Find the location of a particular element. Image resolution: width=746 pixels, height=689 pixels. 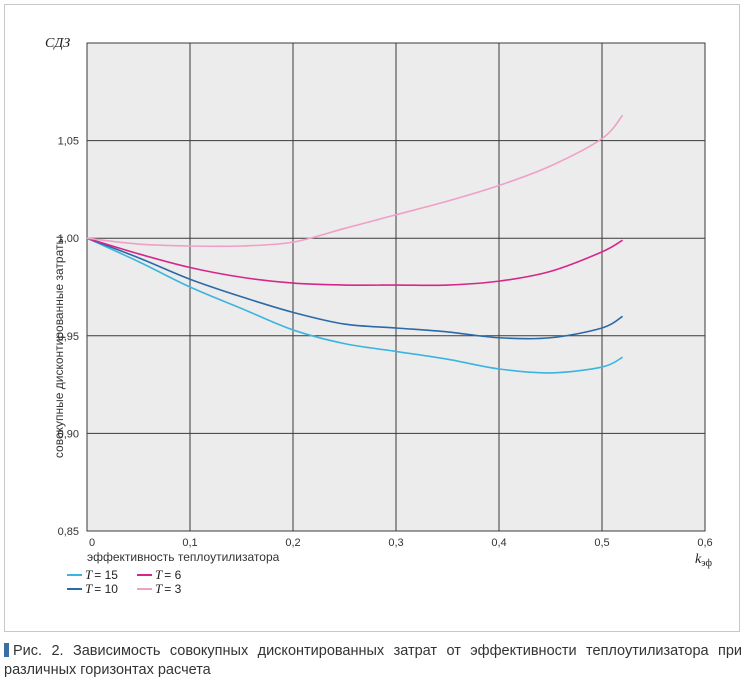

x-axis-symbol-k: k is located at coordinates (698, 559).